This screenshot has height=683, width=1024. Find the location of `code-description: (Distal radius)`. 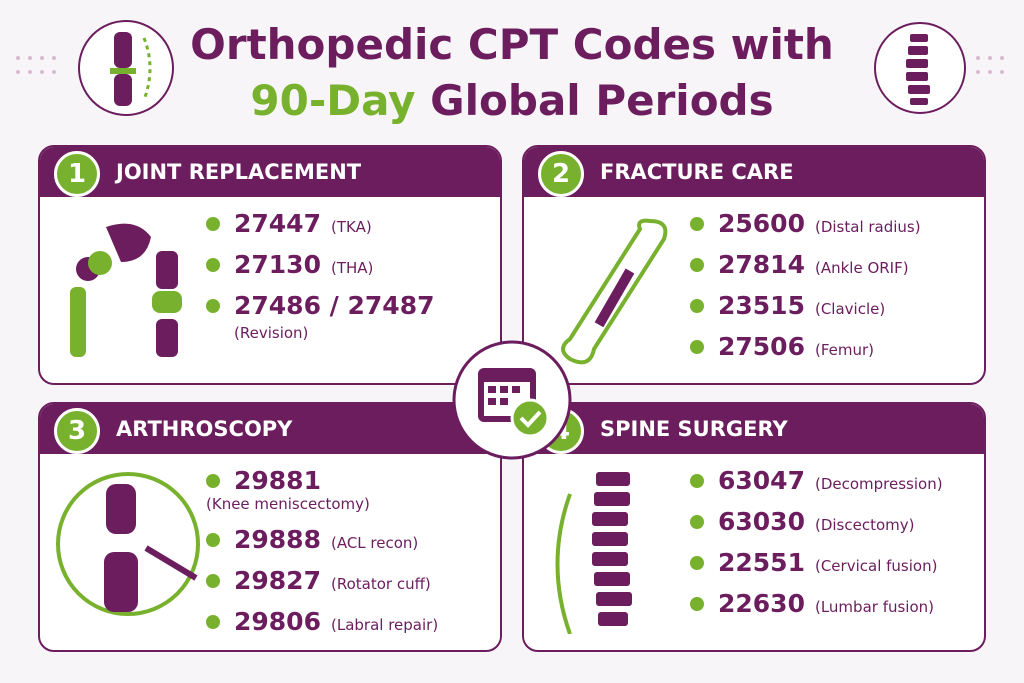

code-description: (Distal radius) is located at coordinates (867, 227).